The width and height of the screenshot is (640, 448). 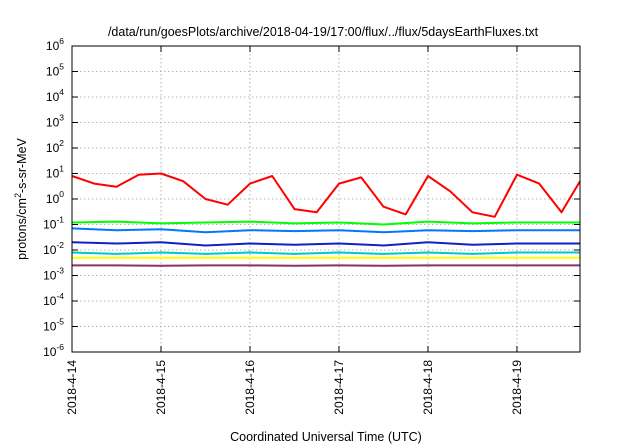 What do you see at coordinates (428, 387) in the screenshot?
I see `x-tick-label: 2018-4-18` at bounding box center [428, 387].